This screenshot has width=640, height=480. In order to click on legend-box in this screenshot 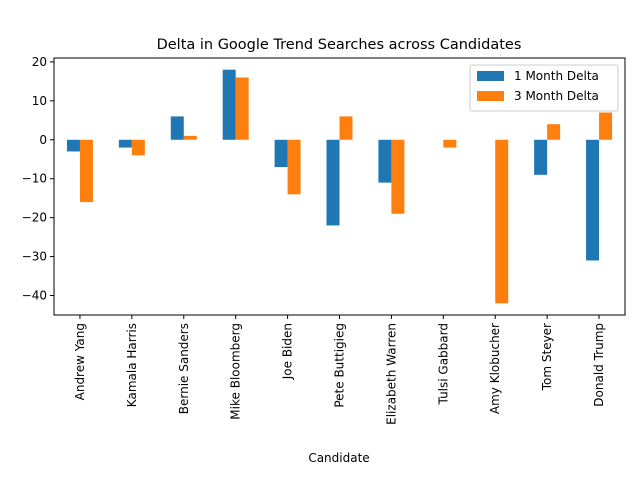, I will do `click(544, 88)`.